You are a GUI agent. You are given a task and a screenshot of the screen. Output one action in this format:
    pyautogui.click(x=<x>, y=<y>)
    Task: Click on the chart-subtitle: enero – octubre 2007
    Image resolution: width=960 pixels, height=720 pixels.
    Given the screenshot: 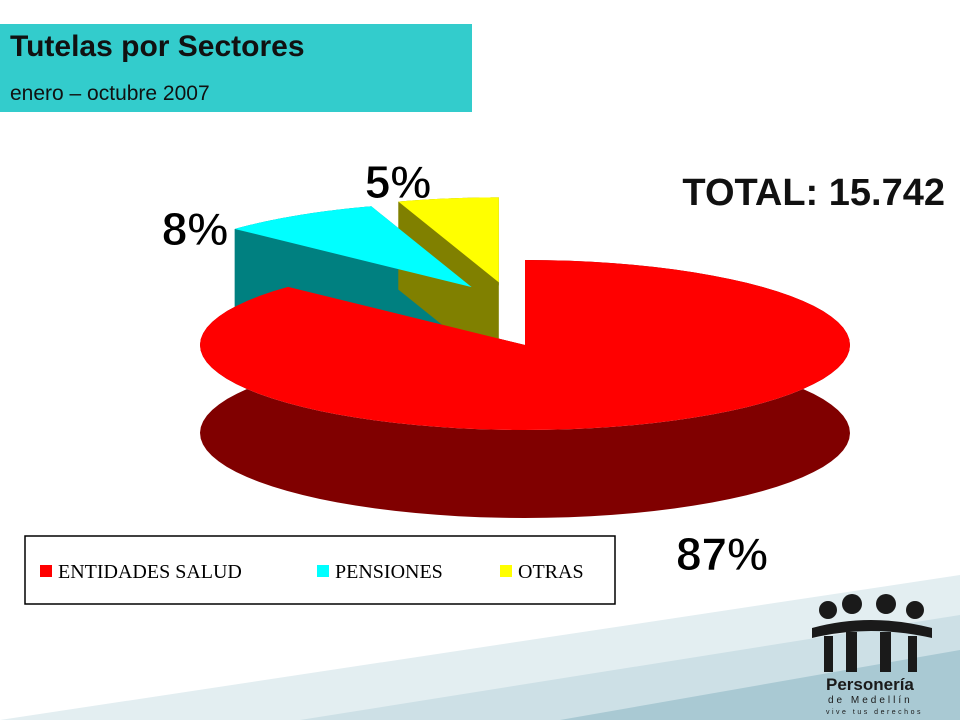 What is the action you would take?
    pyautogui.click(x=110, y=93)
    